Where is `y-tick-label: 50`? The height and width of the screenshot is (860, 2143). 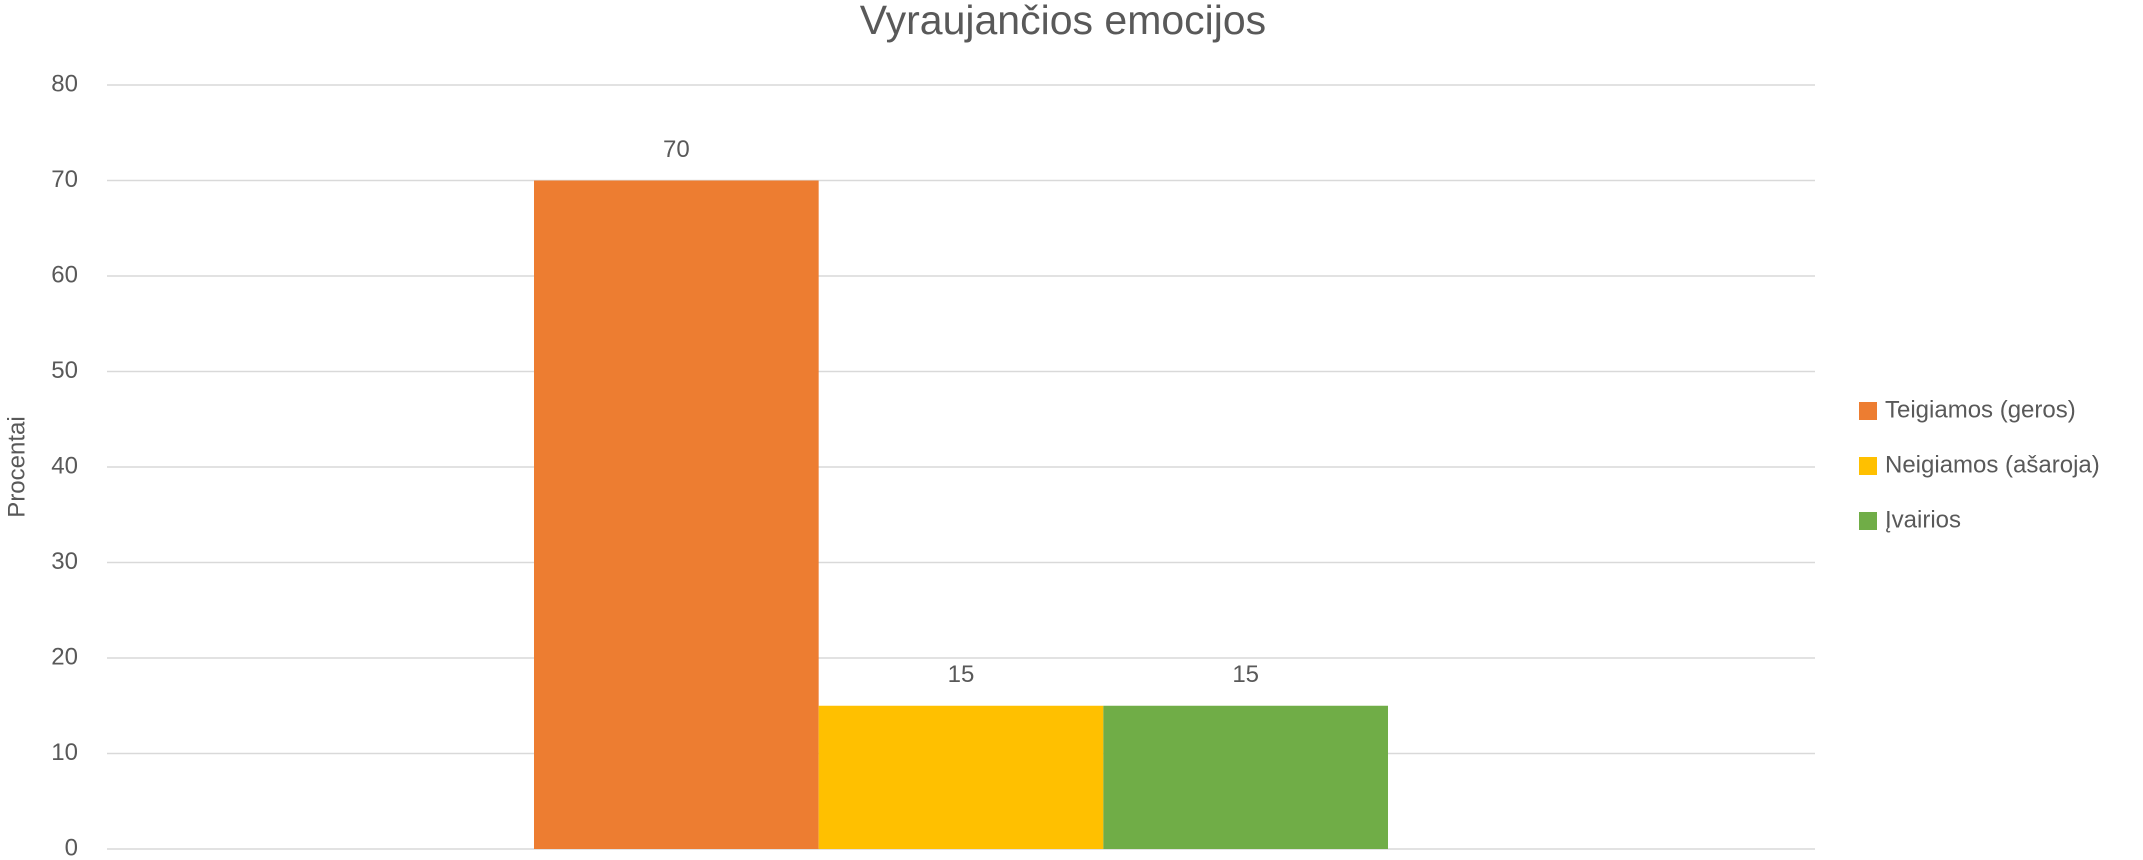 y-tick-label: 50 is located at coordinates (64, 370).